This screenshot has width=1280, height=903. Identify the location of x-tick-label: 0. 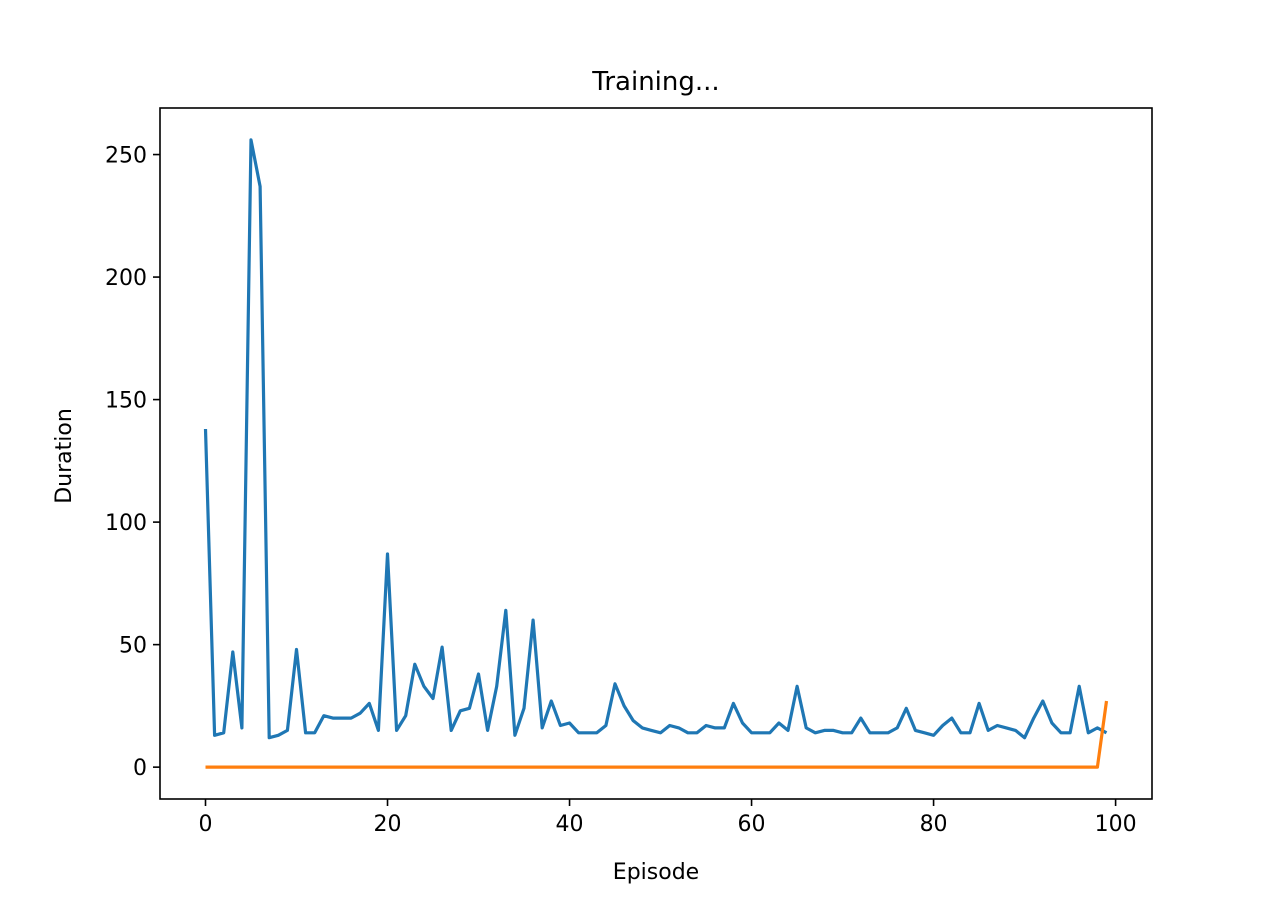
(206, 824).